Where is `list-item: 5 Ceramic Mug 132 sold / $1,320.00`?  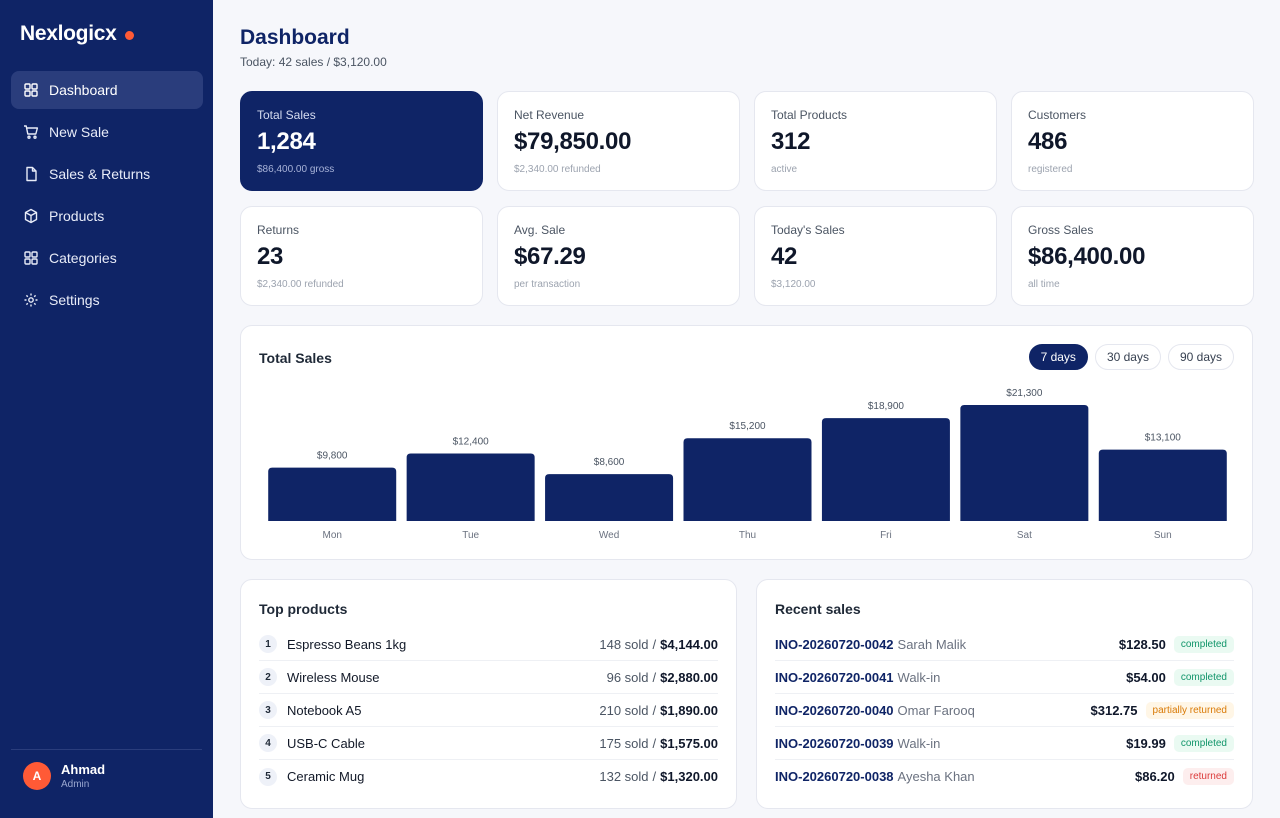 list-item: 5 Ceramic Mug 132 sold / $1,320.00 is located at coordinates (488, 776).